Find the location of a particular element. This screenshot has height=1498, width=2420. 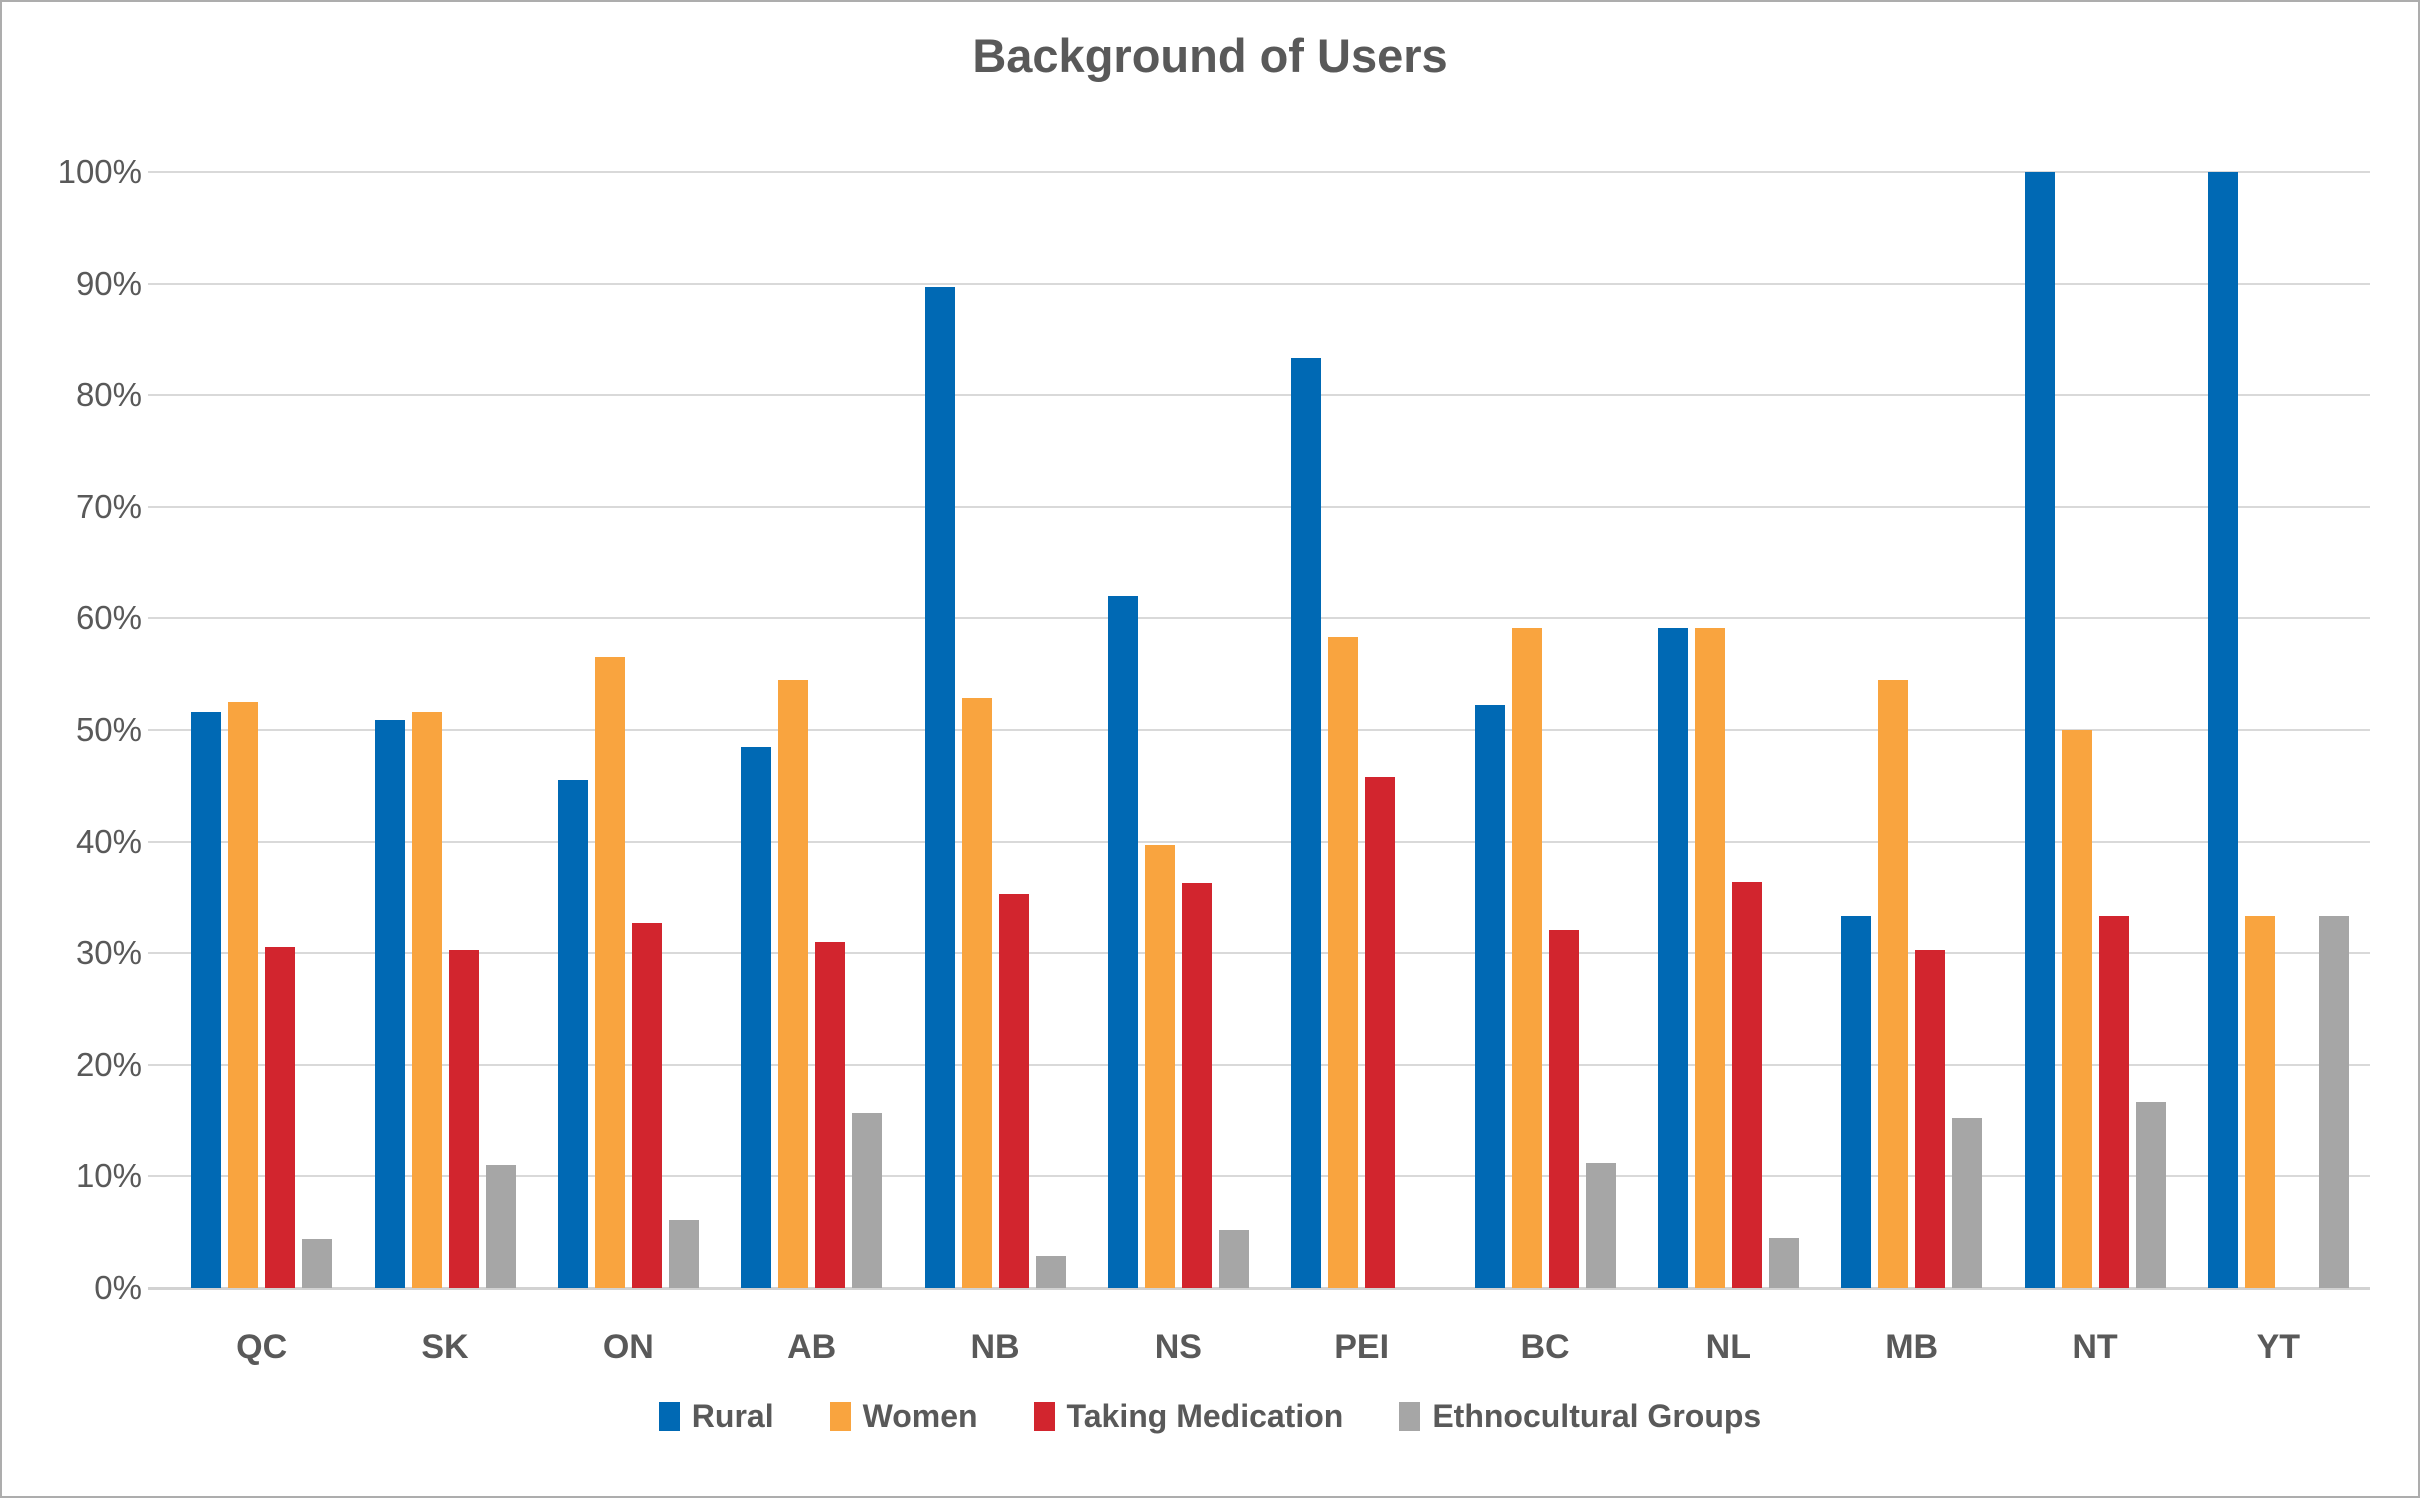

y-tick-label: 60% is located at coordinates (108, 618).